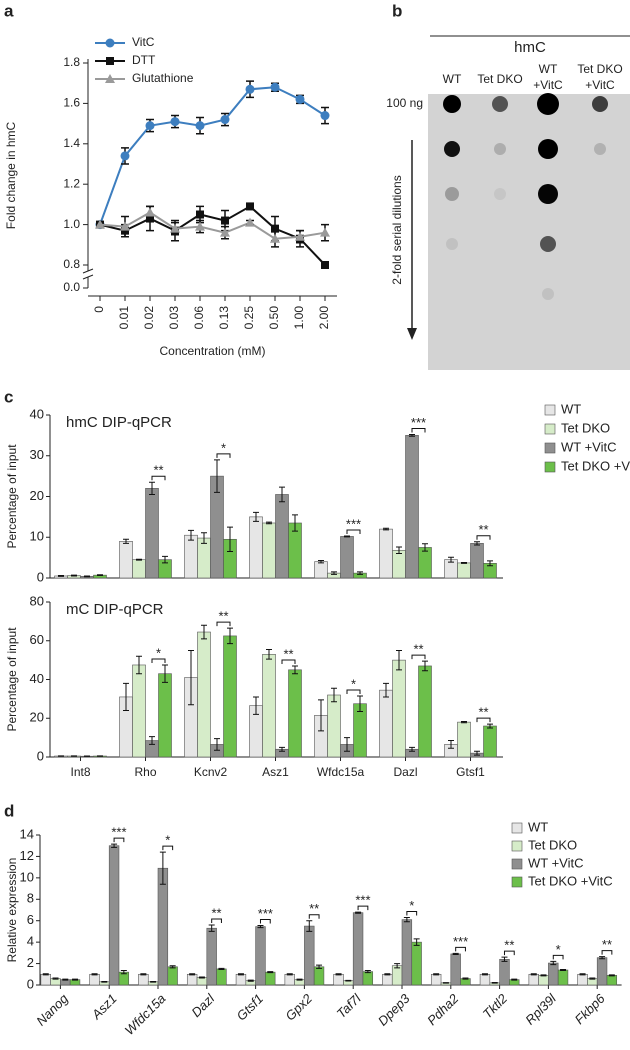 This screenshot has width=630, height=1050. What do you see at coordinates (394, 1009) in the screenshot?
I see `x-tick-label: Dpep3` at bounding box center [394, 1009].